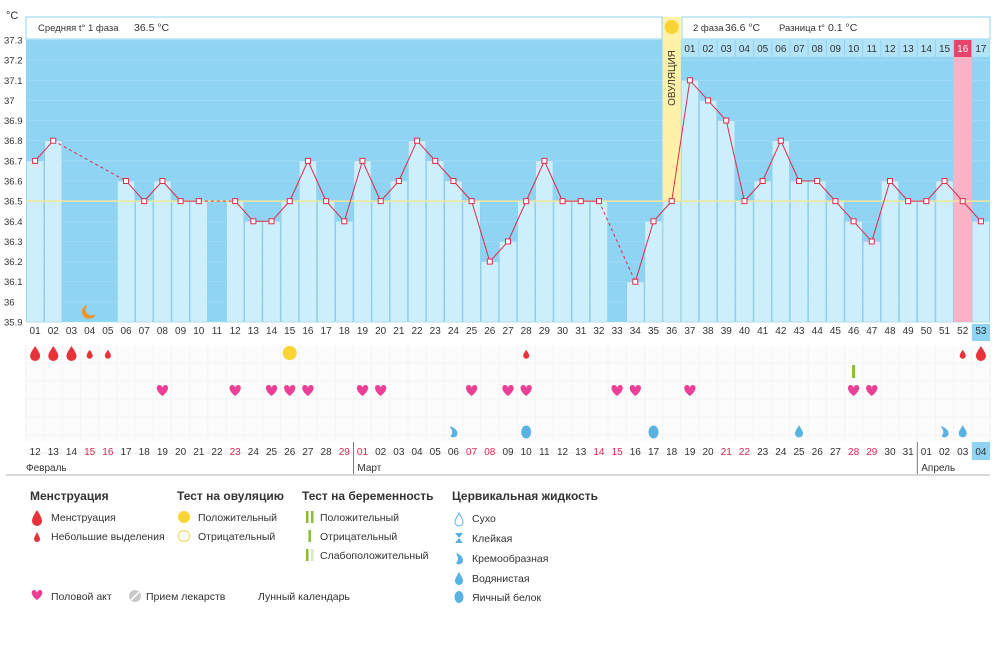 The height and width of the screenshot is (646, 1000). Describe the element at coordinates (945, 331) in the screenshot. I see `cycle-day-label: 51` at that location.